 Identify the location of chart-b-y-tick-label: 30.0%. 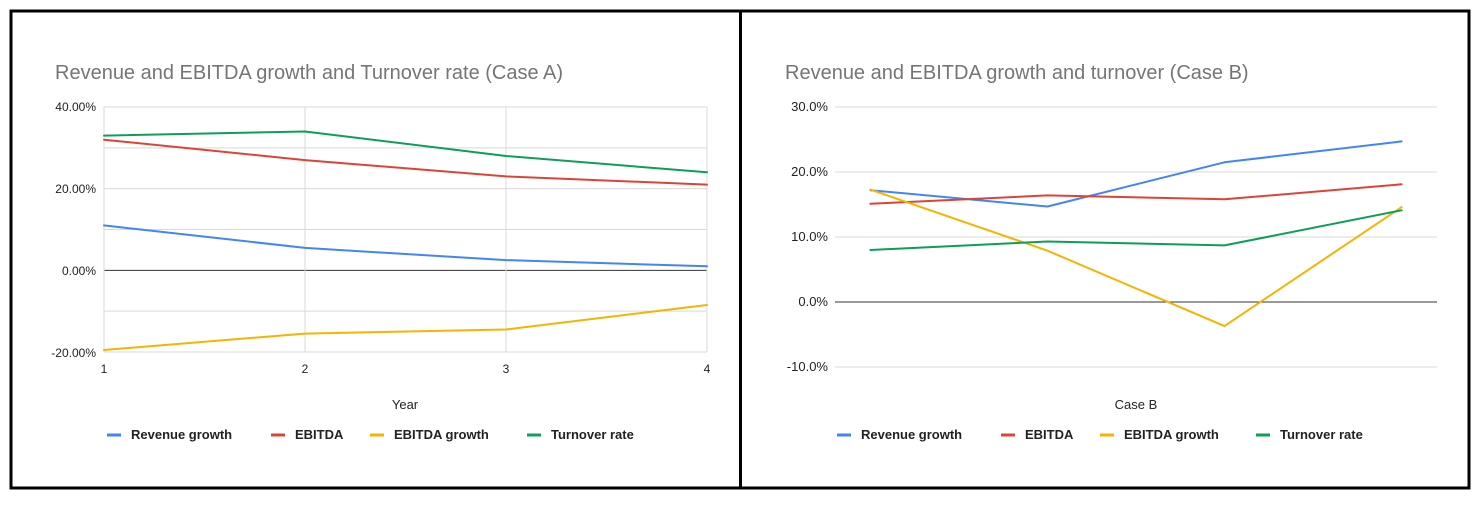
(809, 106).